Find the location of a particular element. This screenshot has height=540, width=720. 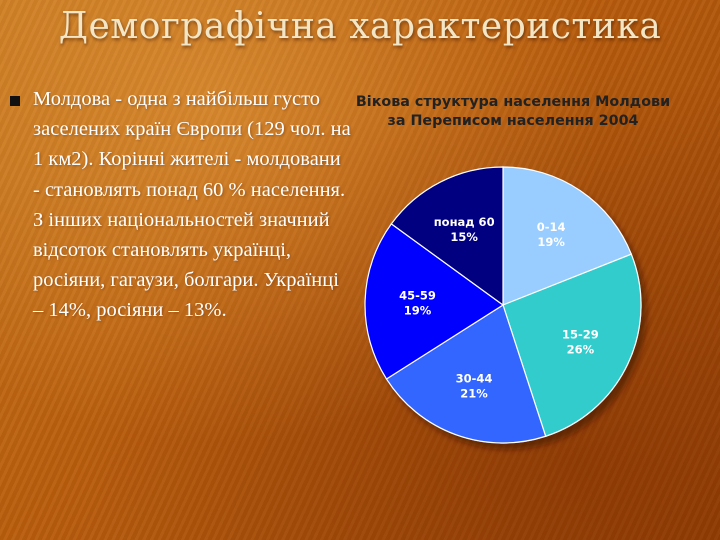

pie-slice-label-4: 15% is located at coordinates (464, 237).